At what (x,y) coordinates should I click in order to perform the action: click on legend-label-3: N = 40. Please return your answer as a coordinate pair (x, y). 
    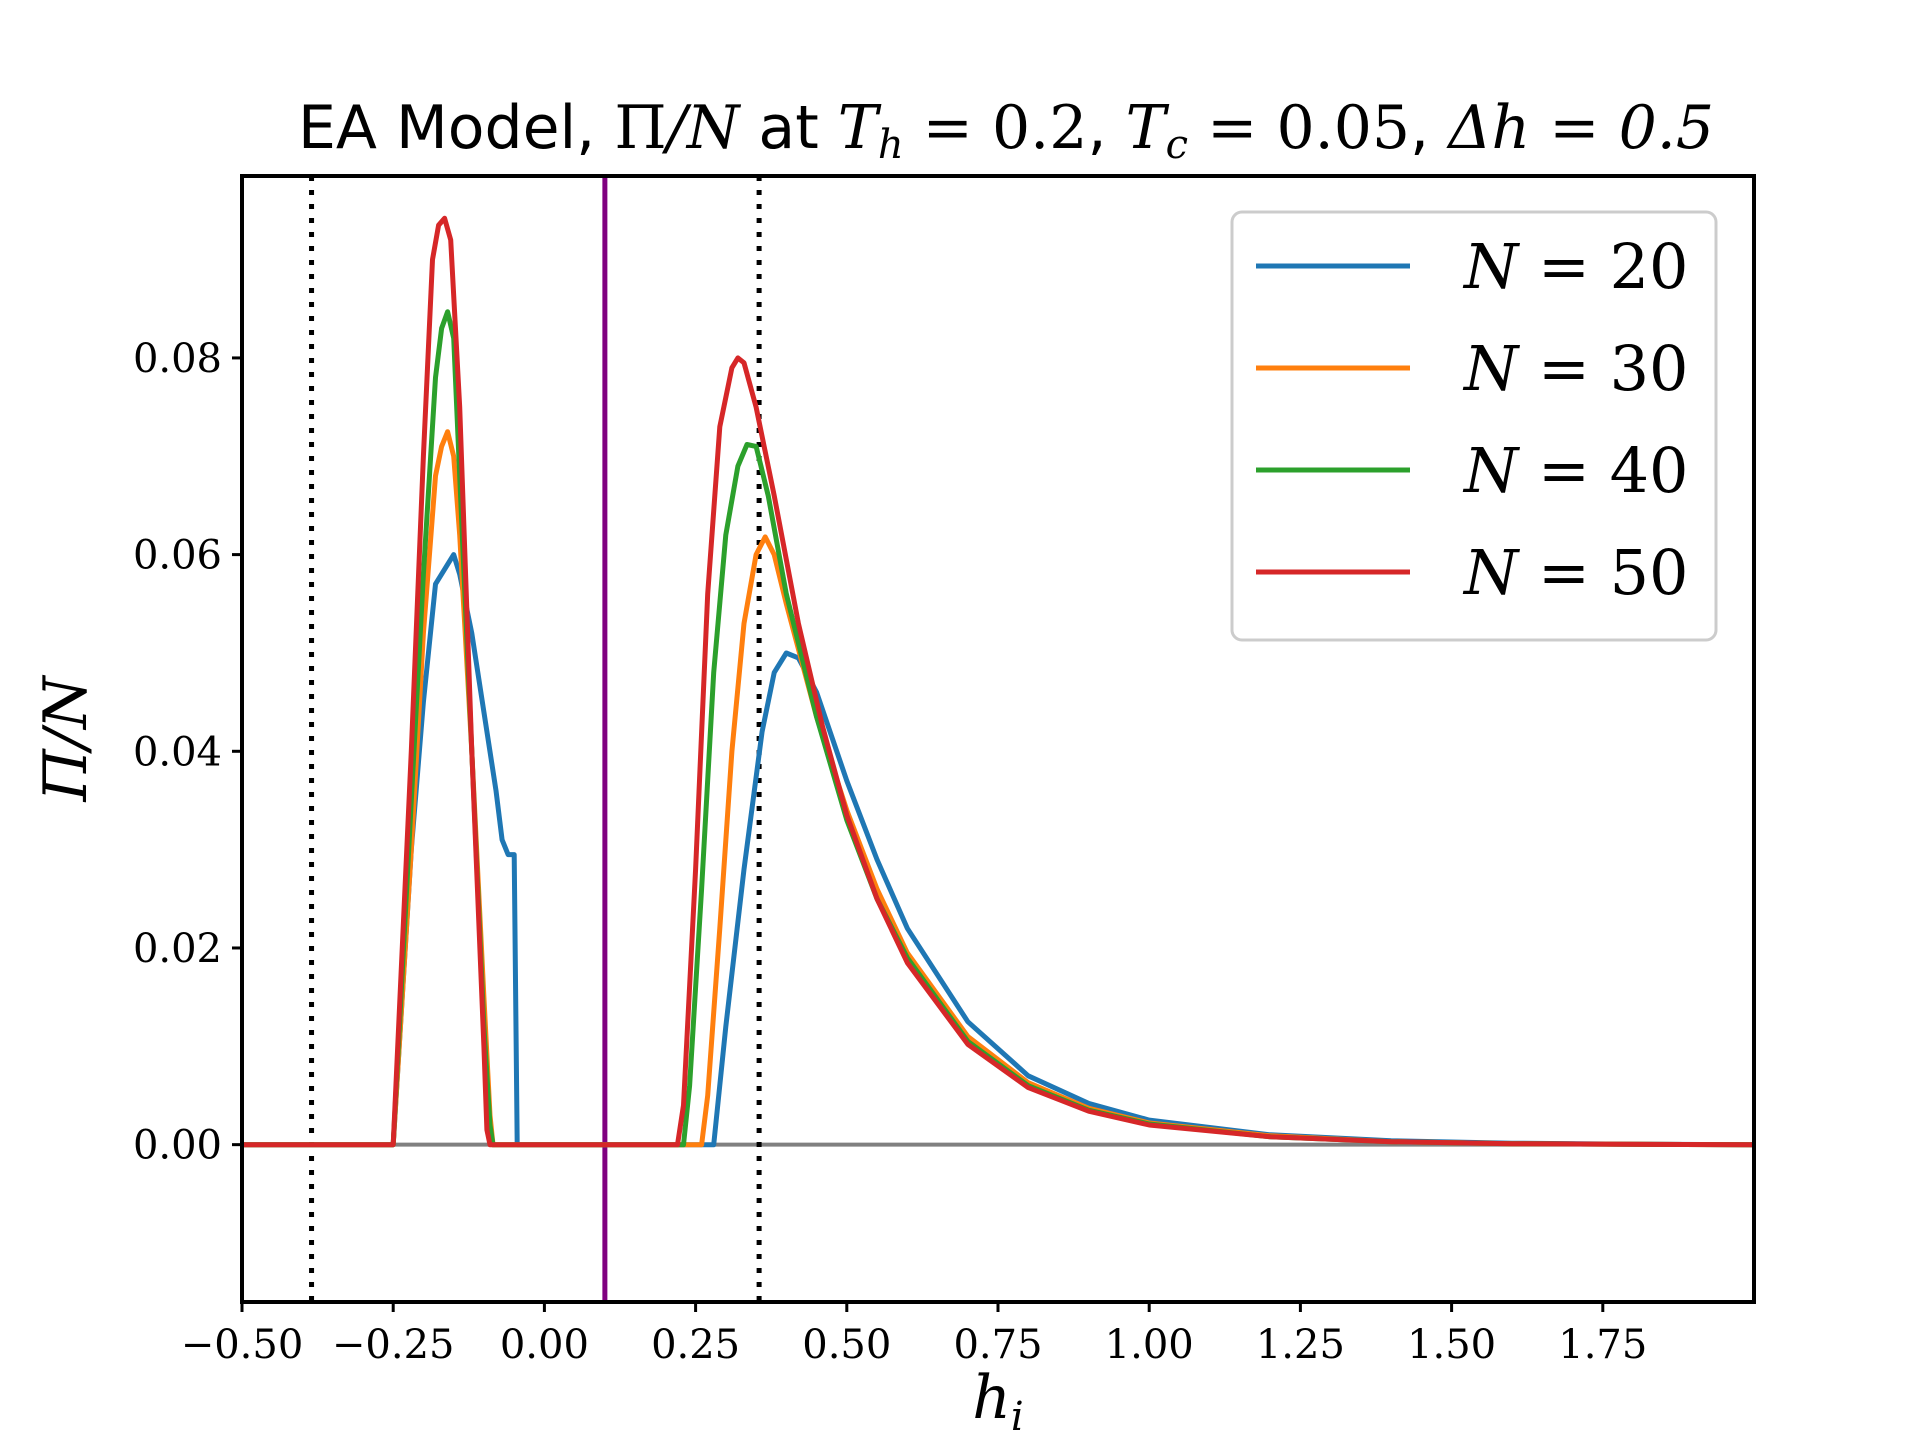
    Looking at the image, I should click on (1575, 470).